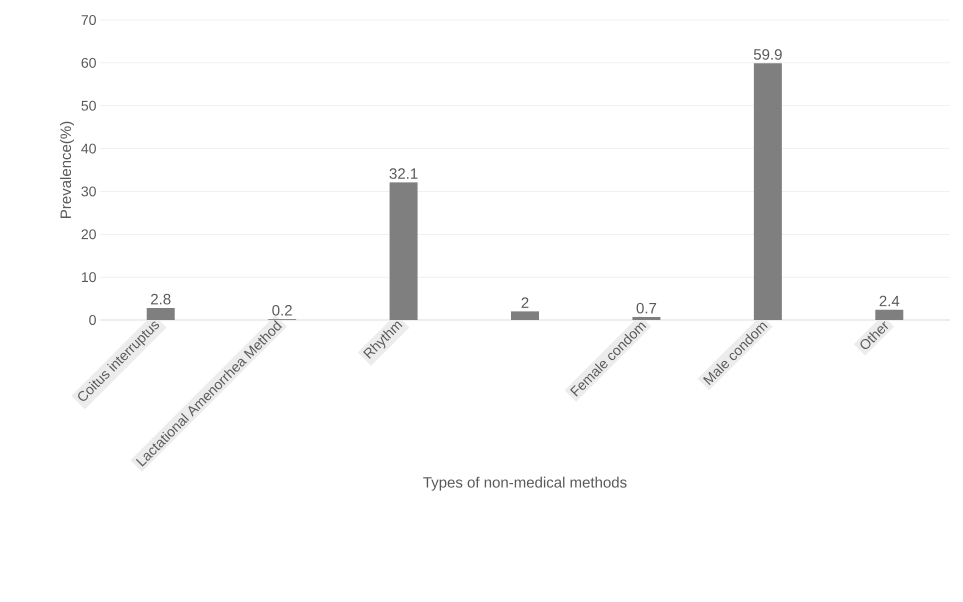 The image size is (963, 602). Describe the element at coordinates (768, 54) in the screenshot. I see `data-label: 59.9` at that location.